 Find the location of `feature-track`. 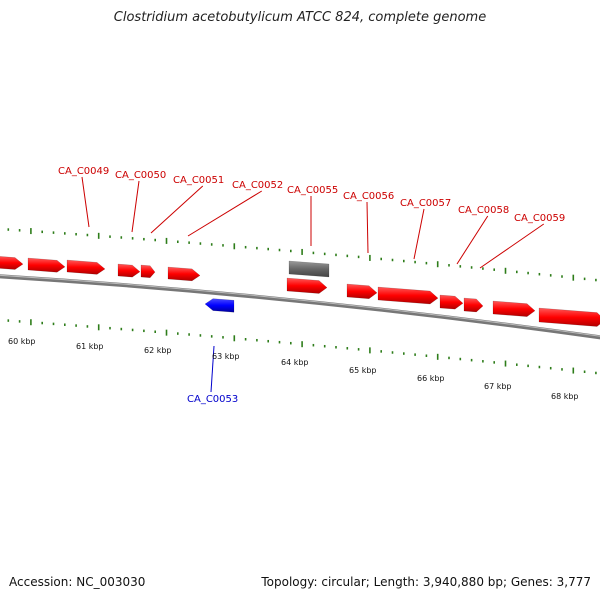

feature-track is located at coordinates (300, 291).